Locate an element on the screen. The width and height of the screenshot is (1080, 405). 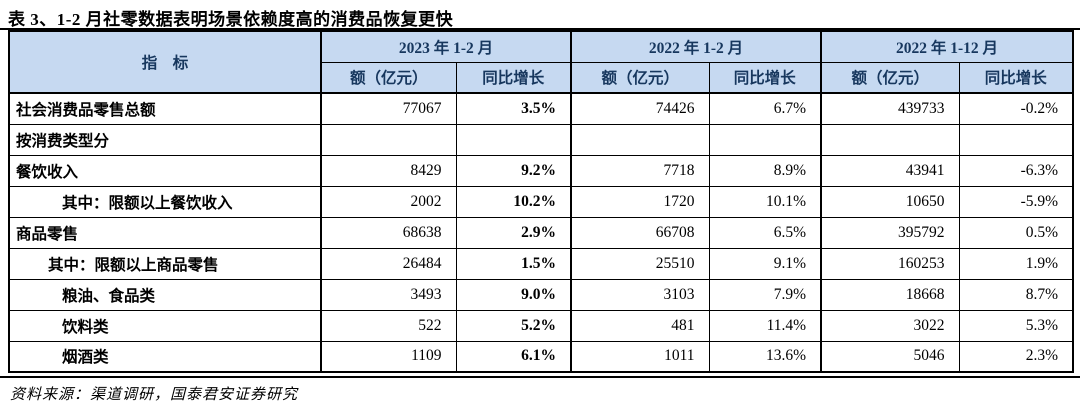
yoy-growth-cell: 8.7% is located at coordinates (1016, 294).